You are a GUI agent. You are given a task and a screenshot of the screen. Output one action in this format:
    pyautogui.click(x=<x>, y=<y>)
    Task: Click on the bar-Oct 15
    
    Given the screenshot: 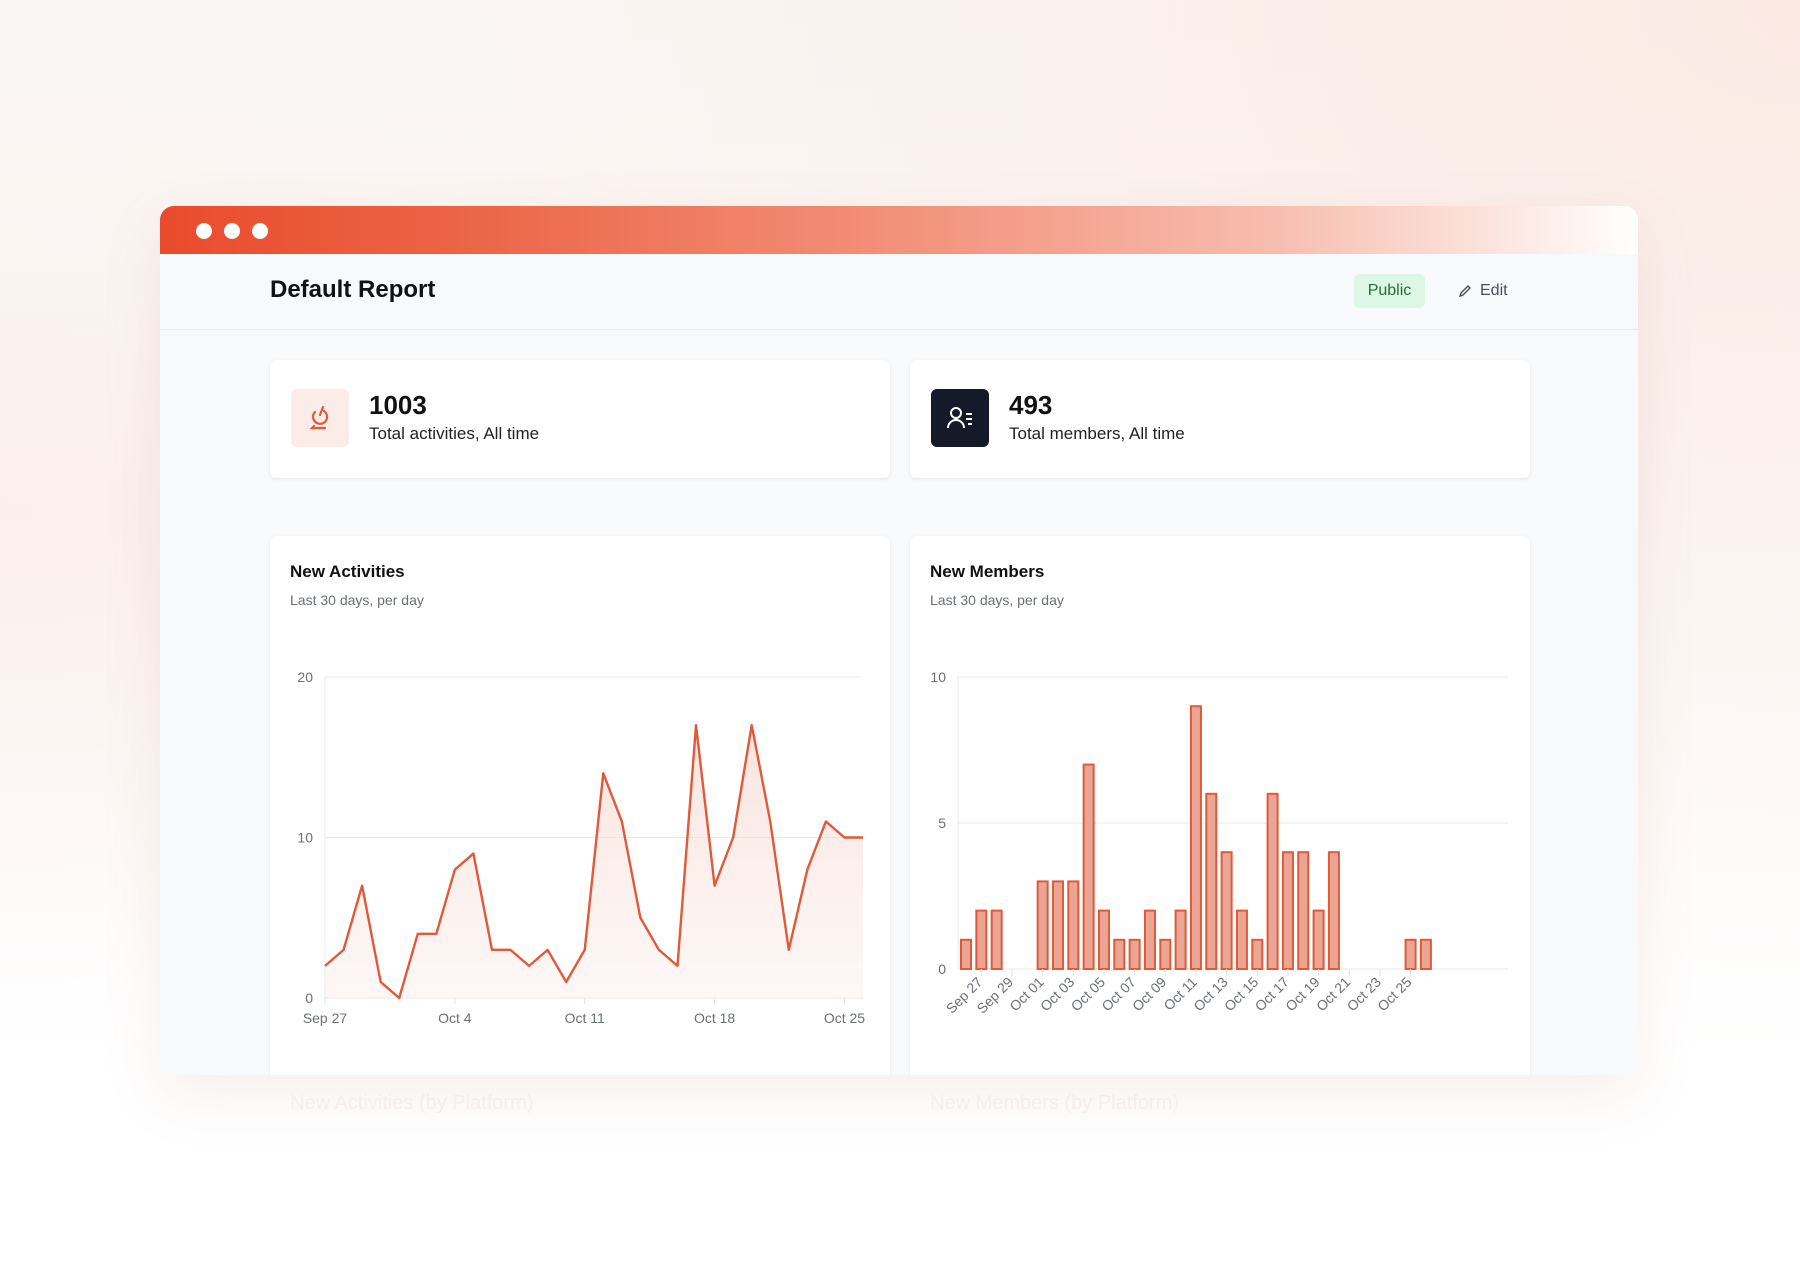 What is the action you would take?
    pyautogui.click(x=1257, y=954)
    